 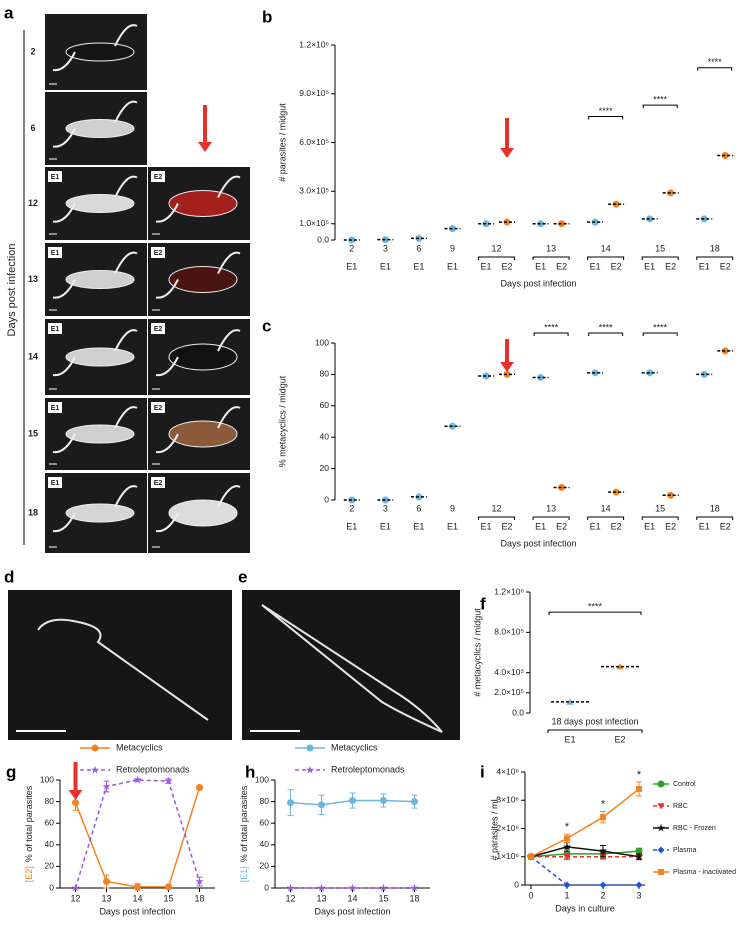 What do you see at coordinates (507, 771) in the screenshot?
I see `y-tick-label: 4×10⁶` at bounding box center [507, 771].